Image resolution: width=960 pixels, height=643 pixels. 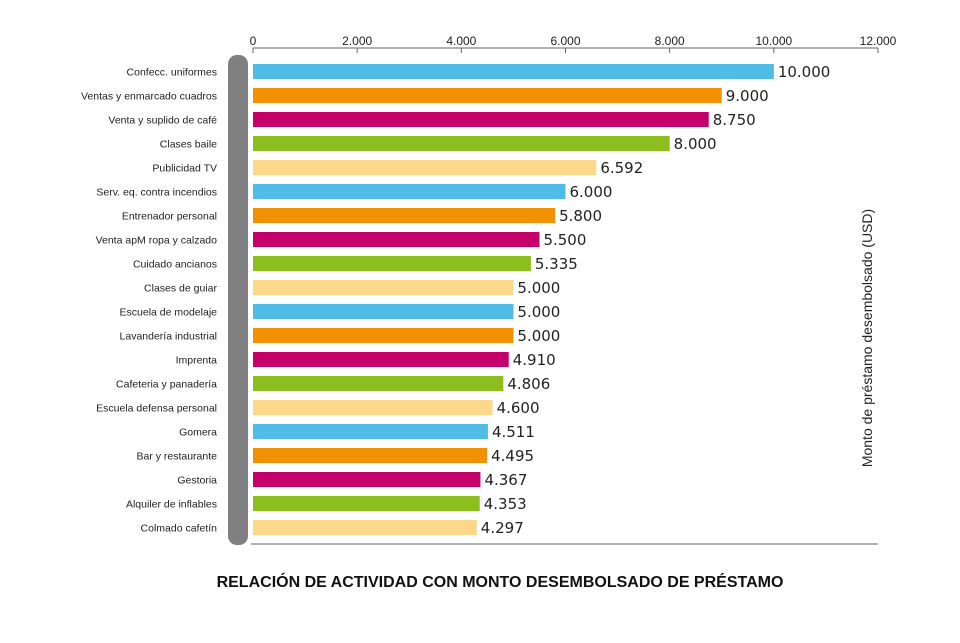 I want to click on category-label: Venta y suplido de café, so click(x=162, y=121).